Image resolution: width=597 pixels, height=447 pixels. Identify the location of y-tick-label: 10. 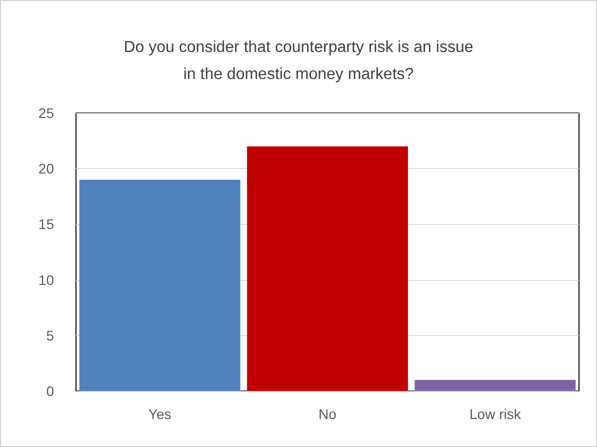
(46, 280).